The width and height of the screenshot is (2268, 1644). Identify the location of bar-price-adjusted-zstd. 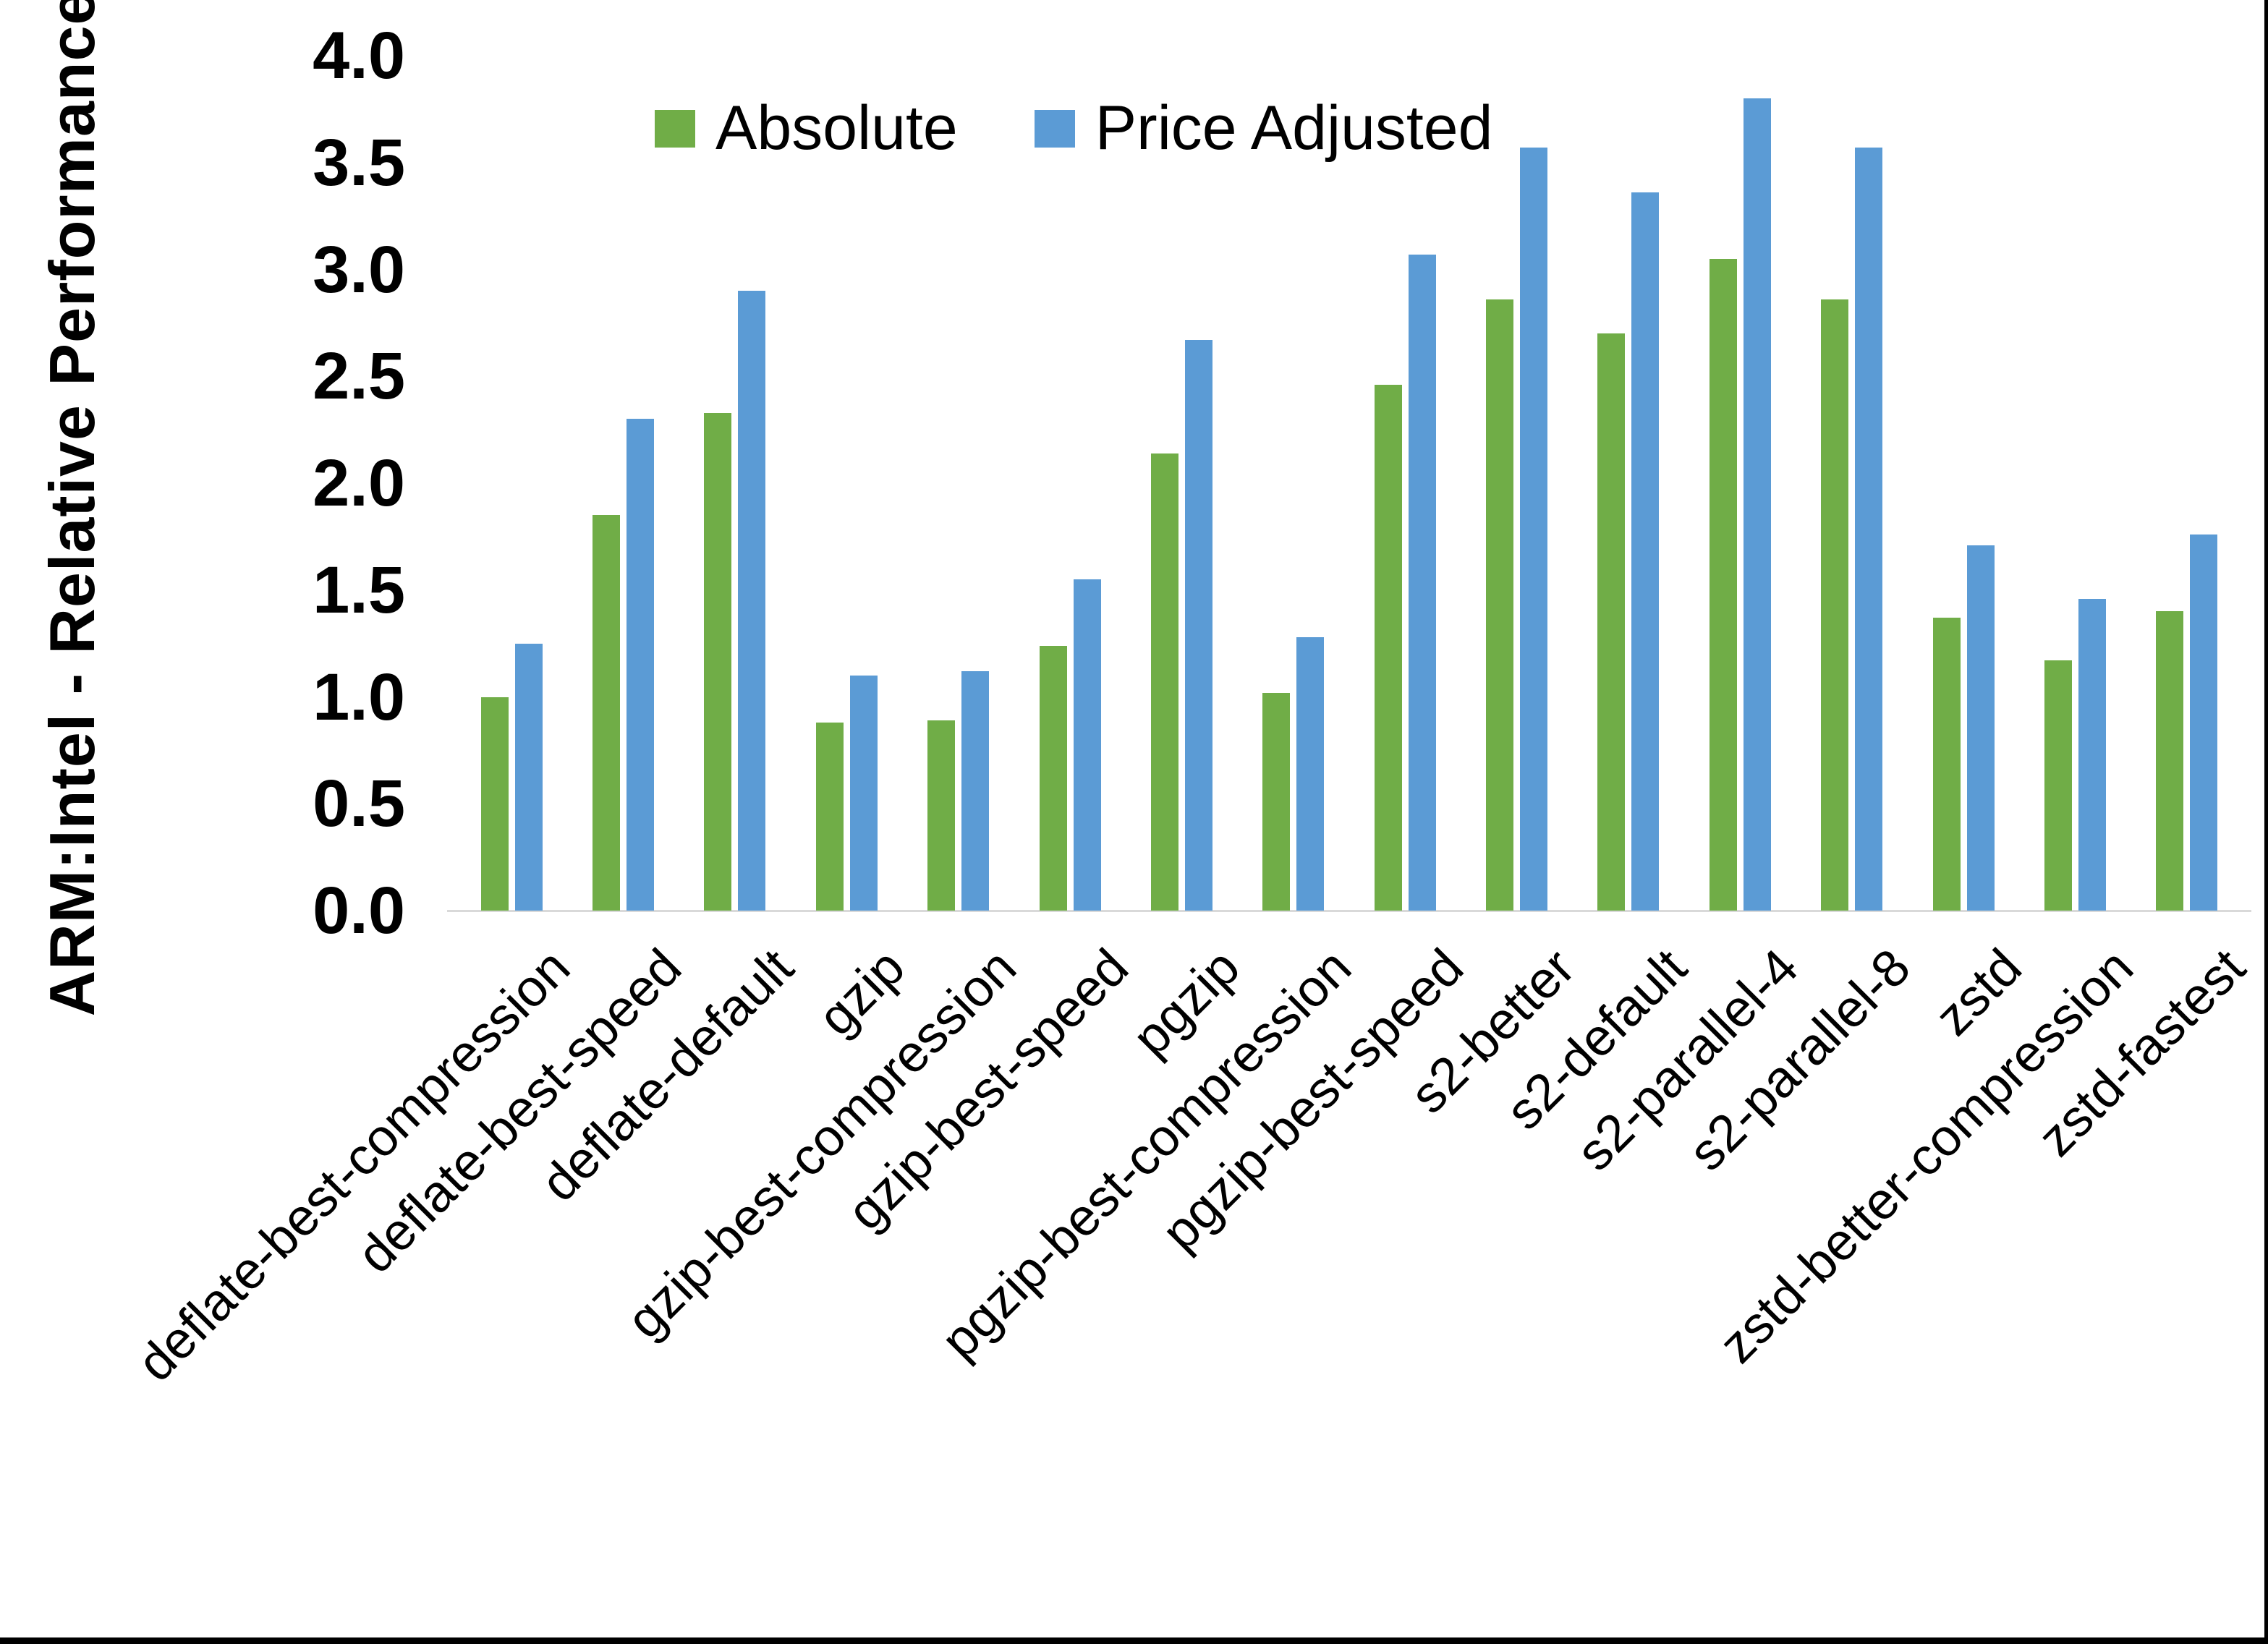
(1980, 728).